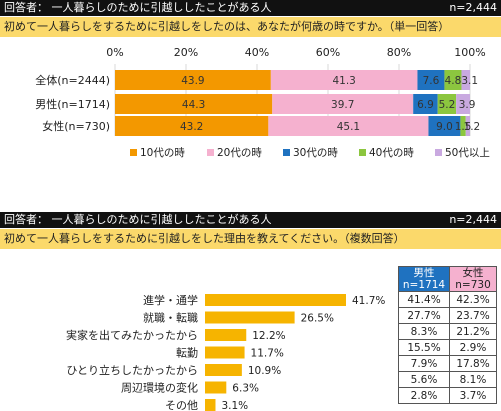 The image size is (501, 411). What do you see at coordinates (245, 389) in the screenshot?
I see `reason-value-label: 6.3%` at bounding box center [245, 389].